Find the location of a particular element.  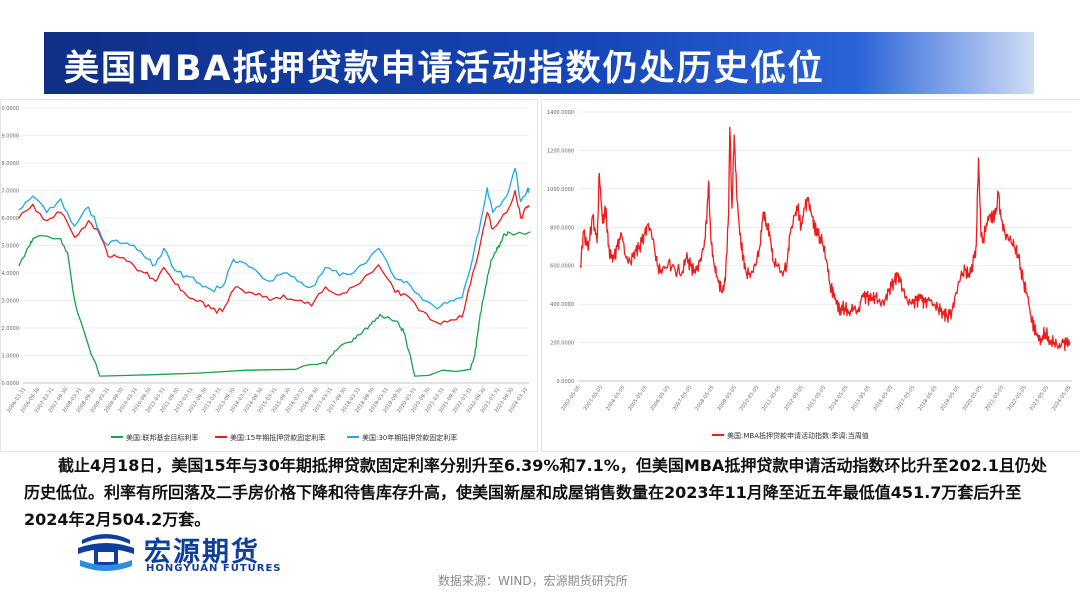

x-tick-label: 2017-05-05 is located at coordinates (906, 398).